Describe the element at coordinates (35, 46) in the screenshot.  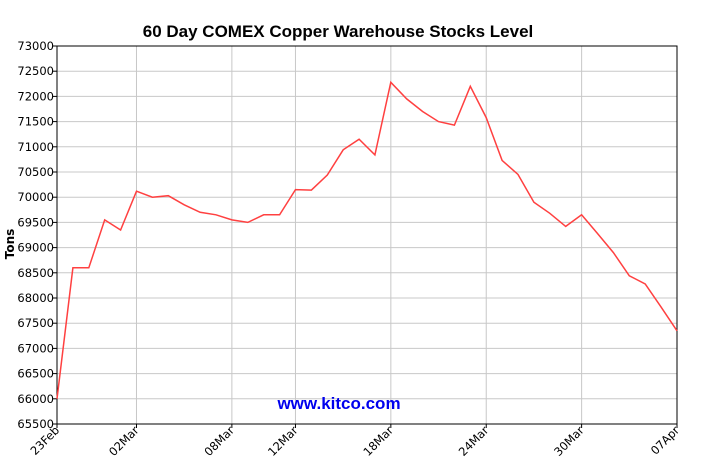
I see `y-tick-label: 73000` at that location.